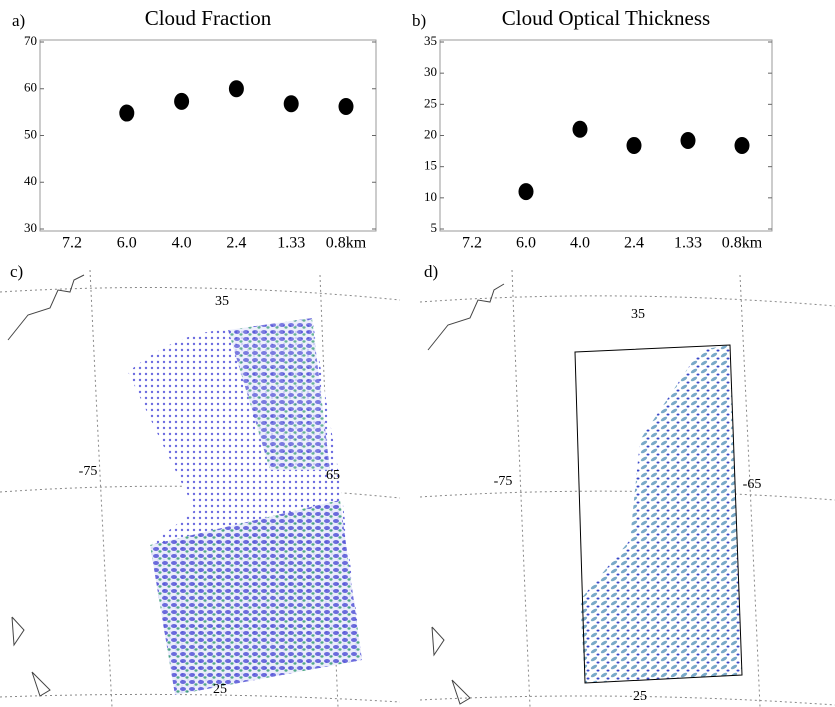 The height and width of the screenshot is (707, 835). I want to click on panel-label: a), so click(18, 20).